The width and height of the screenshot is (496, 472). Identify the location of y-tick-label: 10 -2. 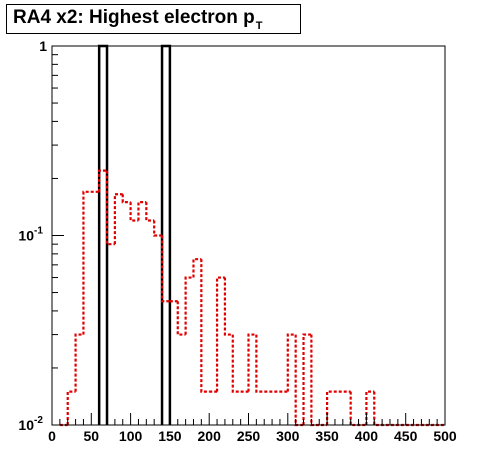
(30, 424).